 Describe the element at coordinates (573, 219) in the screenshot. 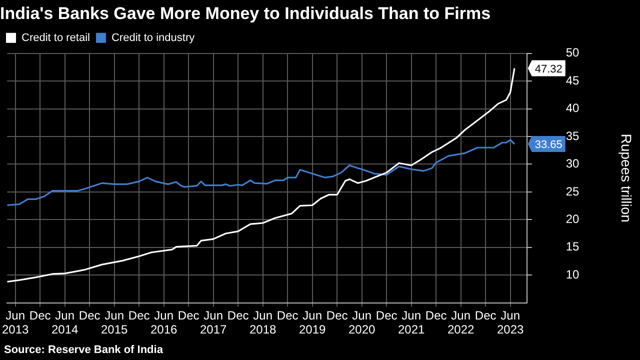

I see `y-tick-label: 20` at that location.